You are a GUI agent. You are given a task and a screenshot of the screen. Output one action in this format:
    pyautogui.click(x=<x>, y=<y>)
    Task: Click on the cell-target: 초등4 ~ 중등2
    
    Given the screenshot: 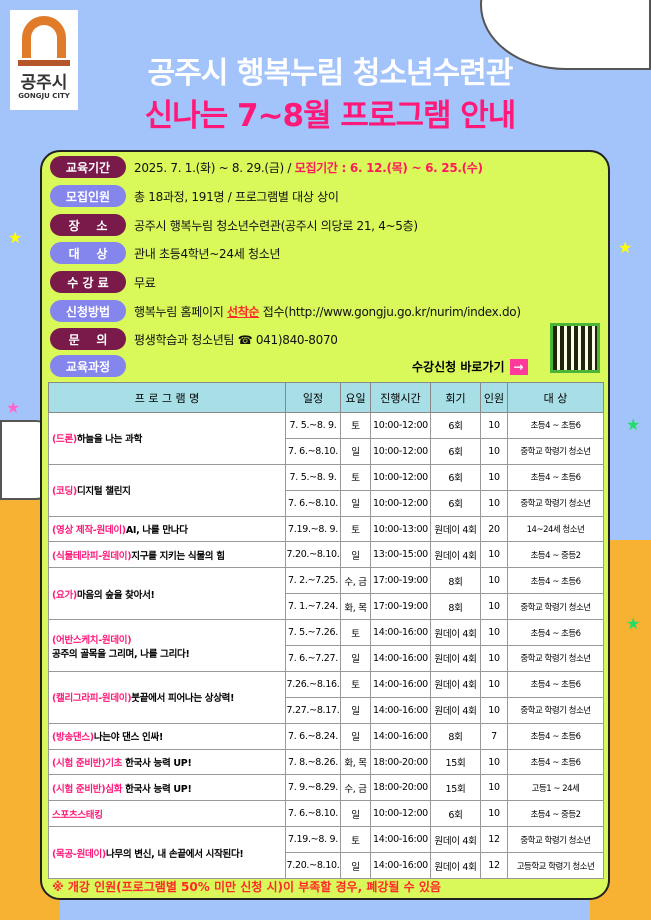 What is the action you would take?
    pyautogui.click(x=555, y=555)
    